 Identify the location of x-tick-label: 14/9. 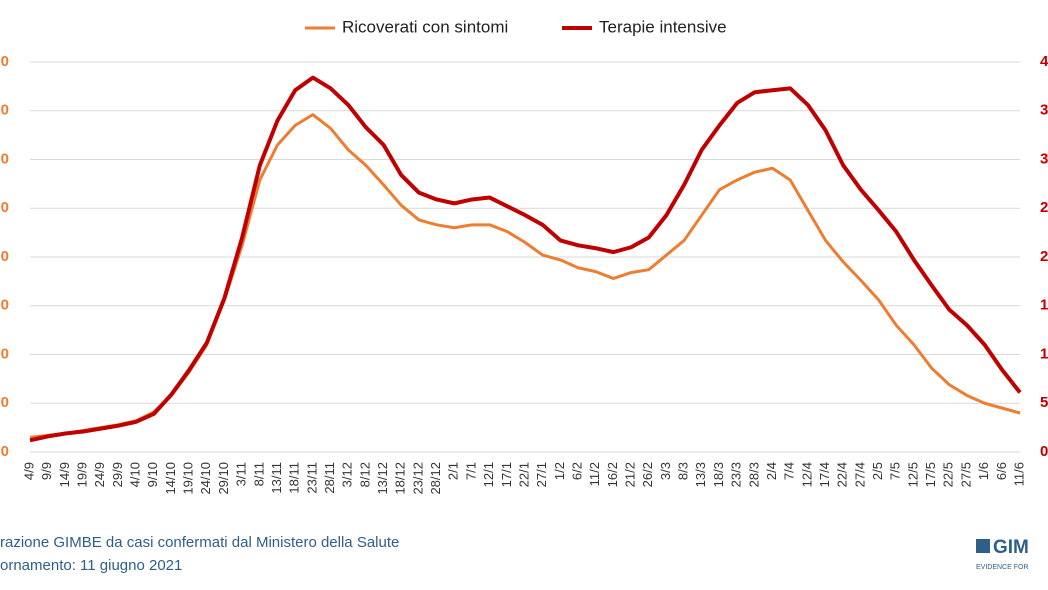
(64, 474).